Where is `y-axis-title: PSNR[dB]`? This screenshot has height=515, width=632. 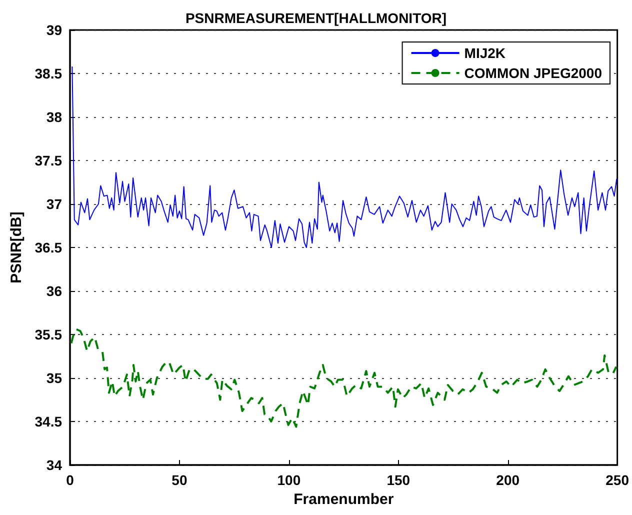 y-axis-title: PSNR[dB] is located at coordinates (16, 248).